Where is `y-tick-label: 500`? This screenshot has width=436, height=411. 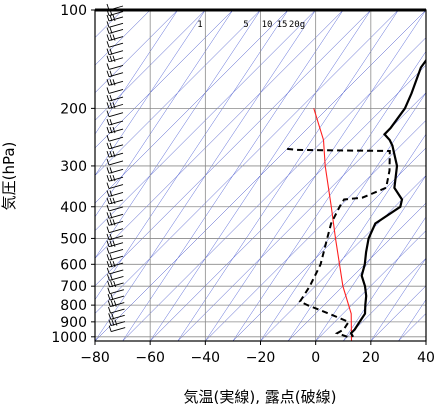
y-tick-label: 500 is located at coordinates (73, 239).